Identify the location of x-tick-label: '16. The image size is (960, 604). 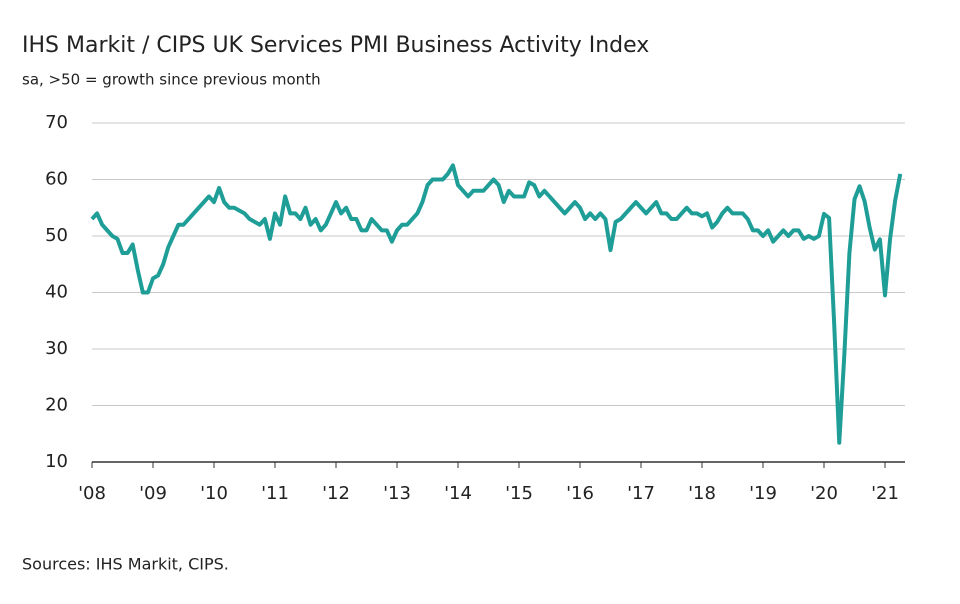
(580, 493).